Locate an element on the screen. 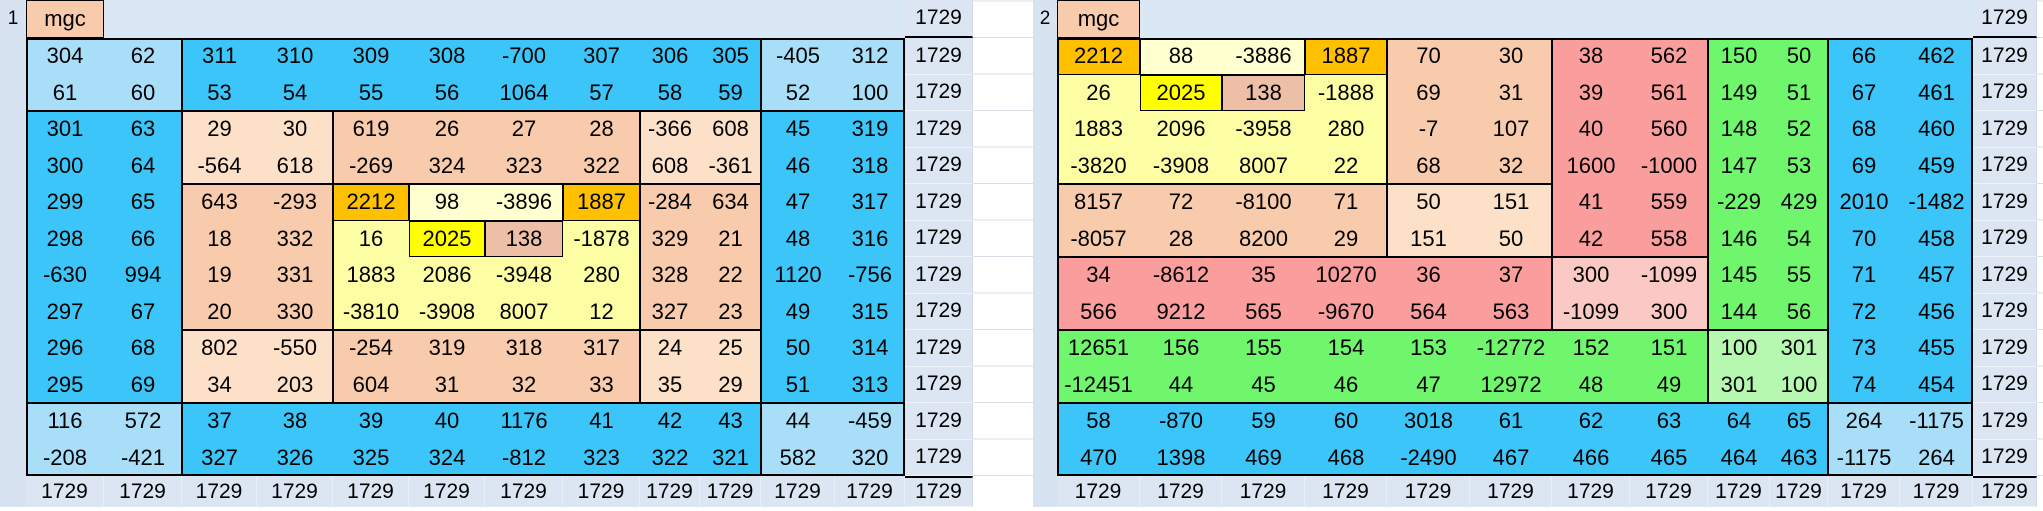 The height and width of the screenshot is (511, 2043). cell: 332 is located at coordinates (295, 238).